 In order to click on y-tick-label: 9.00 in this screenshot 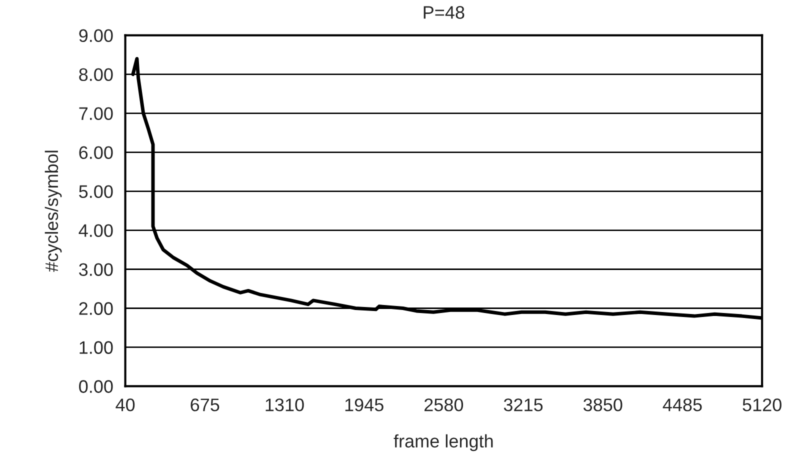, I will do `click(96, 35)`.